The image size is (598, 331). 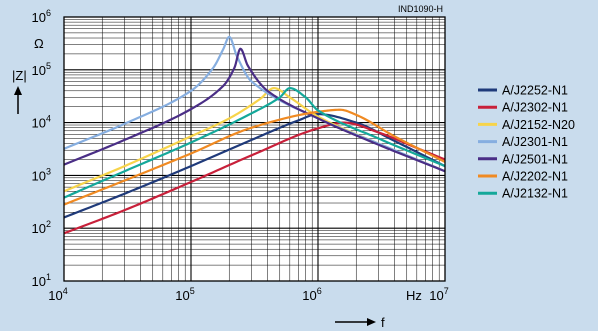 What do you see at coordinates (18, 100) in the screenshot?
I see `y-axis-arrow-icon` at bounding box center [18, 100].